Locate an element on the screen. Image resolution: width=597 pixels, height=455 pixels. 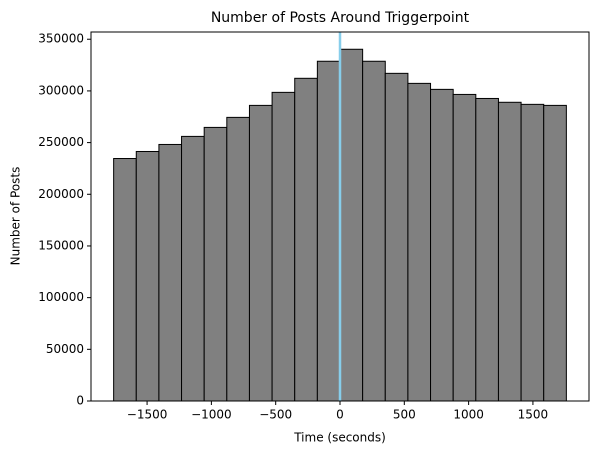
chart-title: Number of Posts Around Triggerpoint is located at coordinates (340, 18).